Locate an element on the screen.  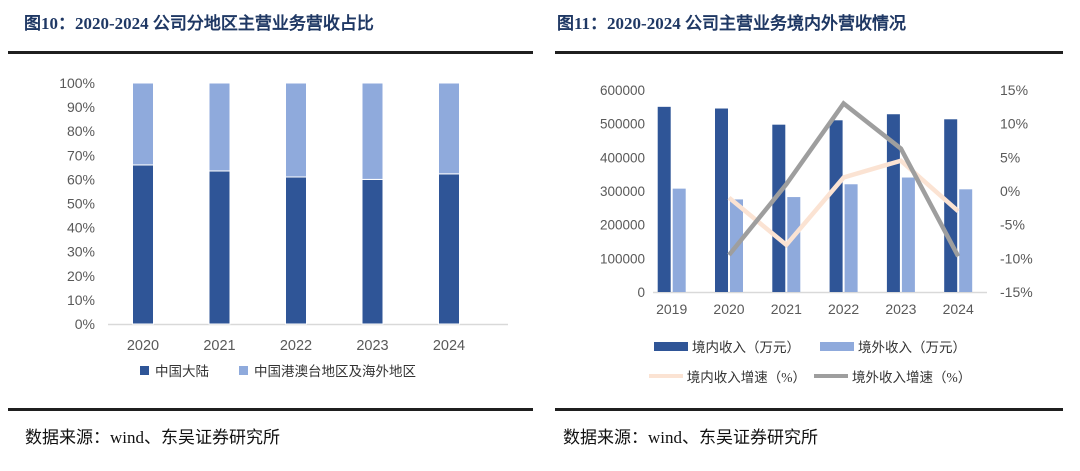
y-axis-tick-labels: 0% 10% 20% 30% 40% 50% 60% 70% 80% 90% 100% is located at coordinates (77, 203).